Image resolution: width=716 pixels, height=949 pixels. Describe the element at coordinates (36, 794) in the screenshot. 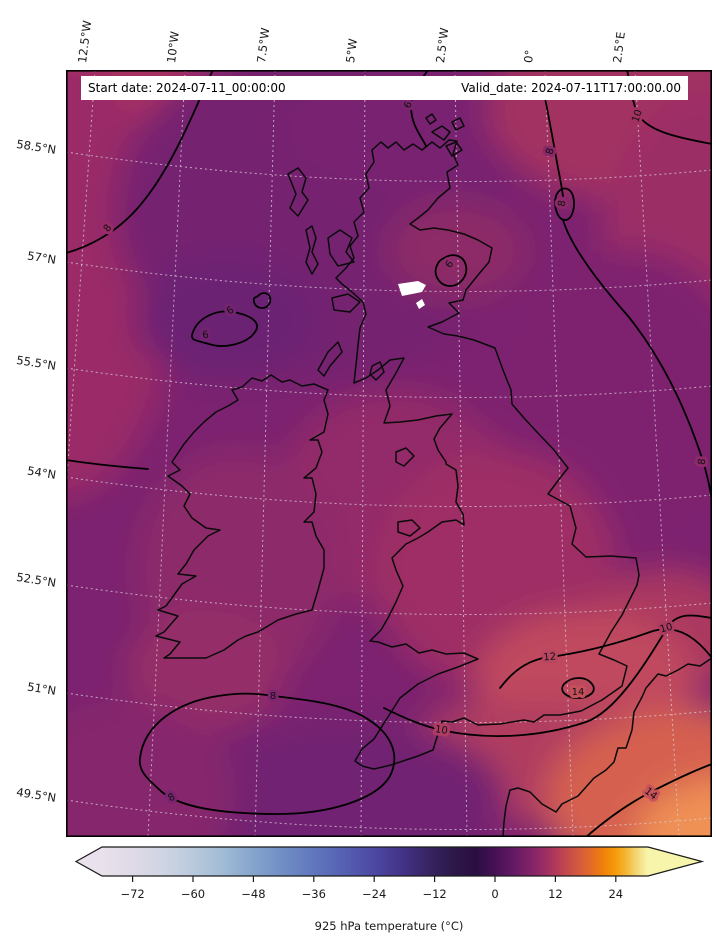

I see `y-tick-label: 49.5°N` at that location.